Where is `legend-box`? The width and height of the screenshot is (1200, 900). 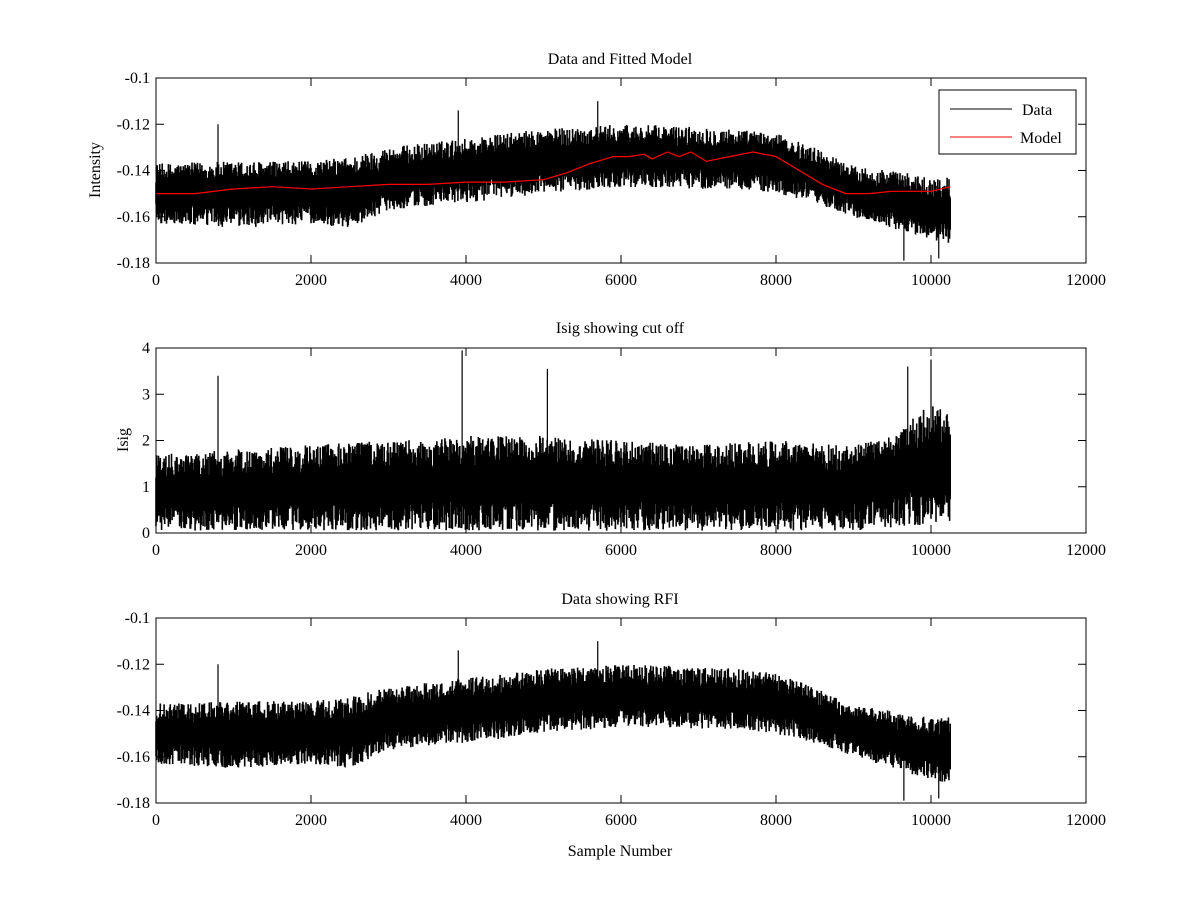 legend-box is located at coordinates (1007, 122).